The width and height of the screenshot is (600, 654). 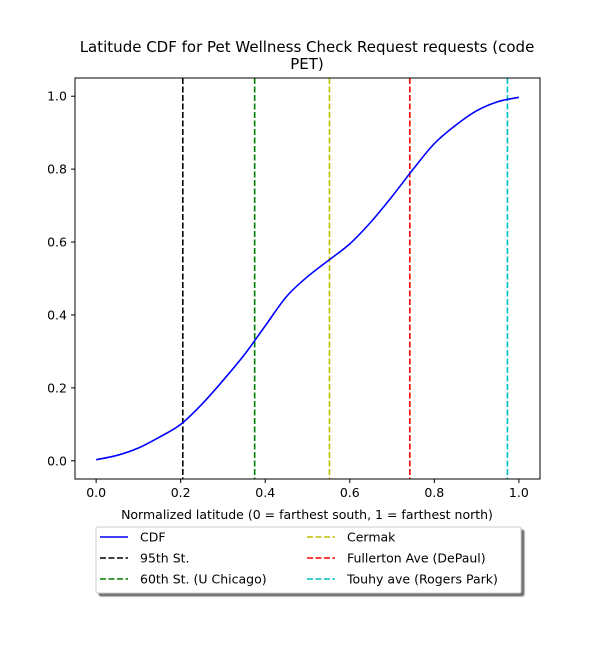 I want to click on legend-box, so click(x=308, y=560).